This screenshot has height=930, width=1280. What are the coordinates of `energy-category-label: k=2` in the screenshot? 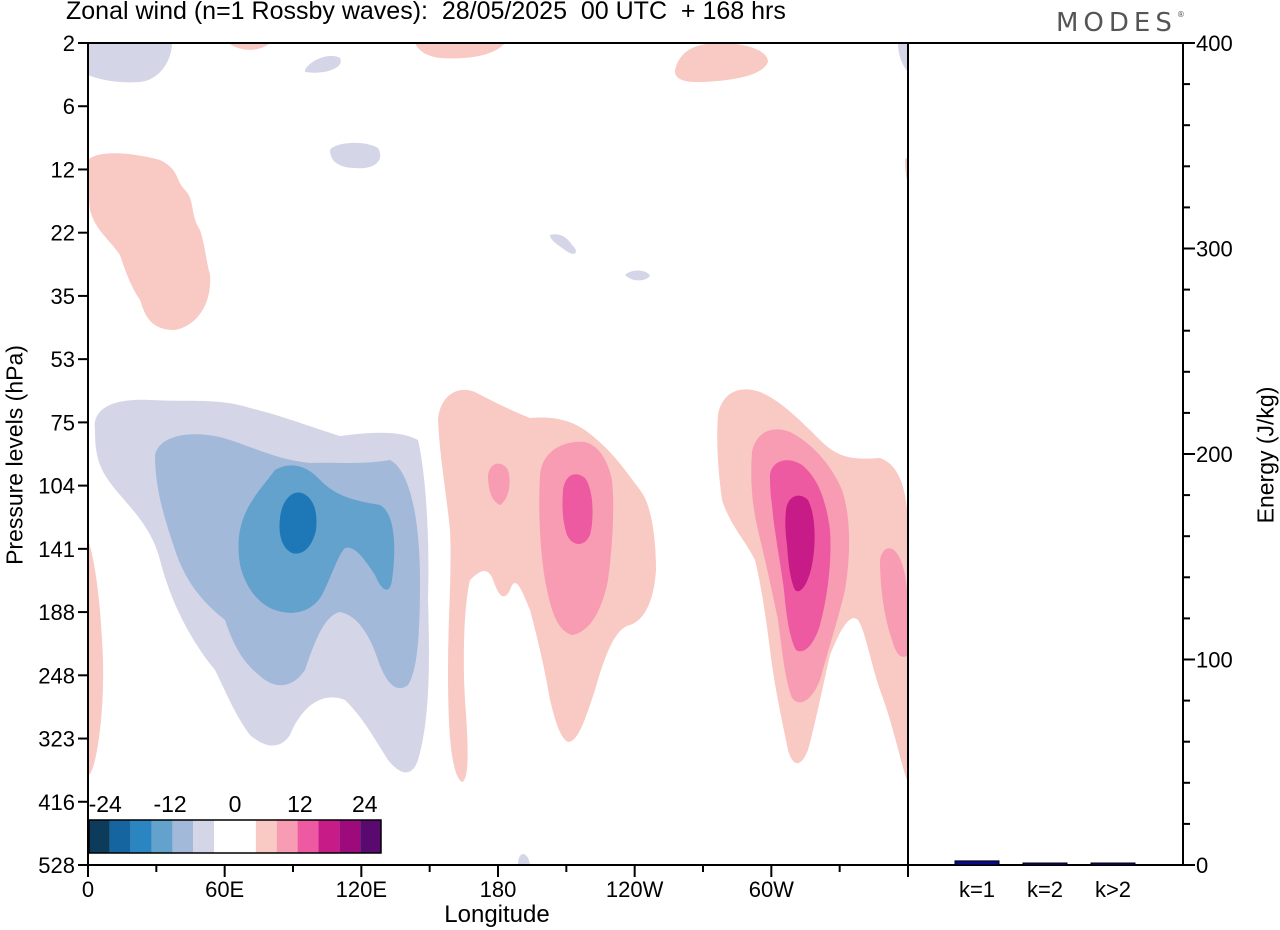 It's located at (1045, 889).